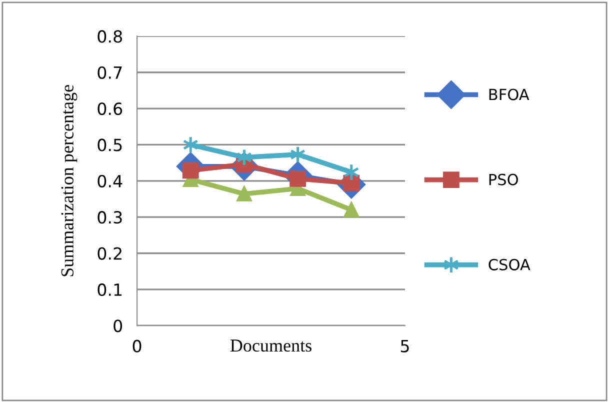 Image resolution: width=609 pixels, height=402 pixels. What do you see at coordinates (110, 72) in the screenshot?
I see `y-tick-label: 0.7` at bounding box center [110, 72].